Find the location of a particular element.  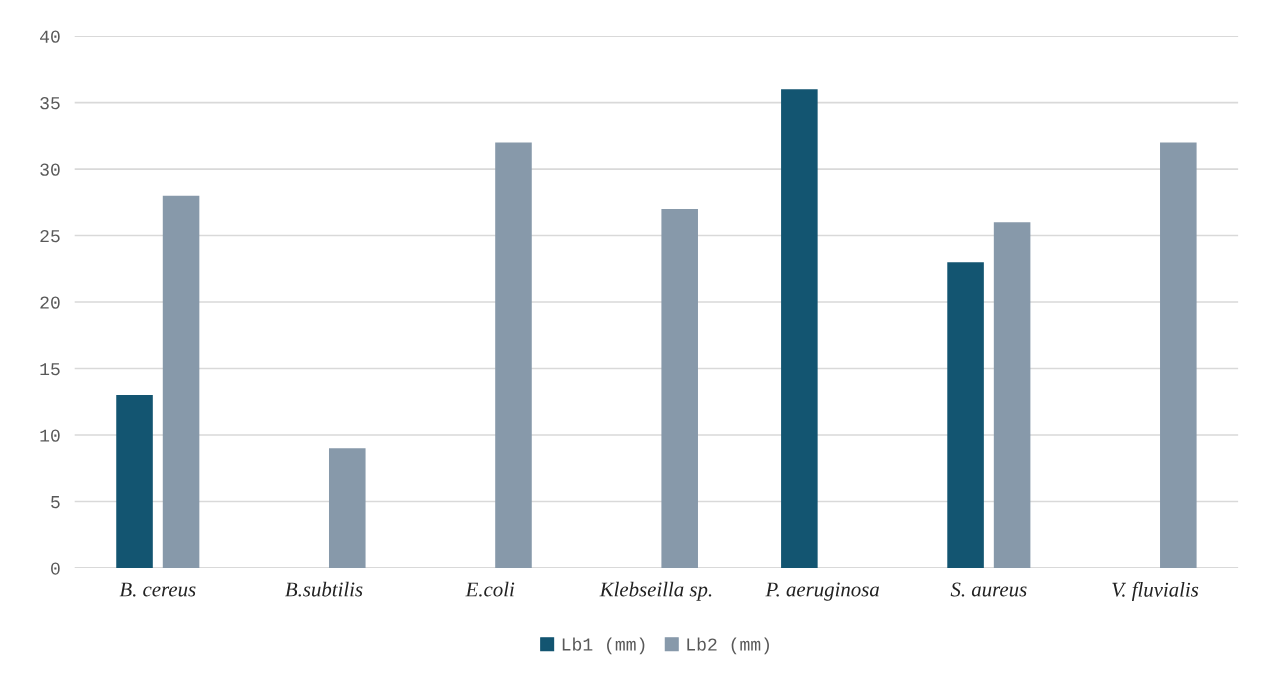

x-tick-label: B. cereus is located at coordinates (157, 589).